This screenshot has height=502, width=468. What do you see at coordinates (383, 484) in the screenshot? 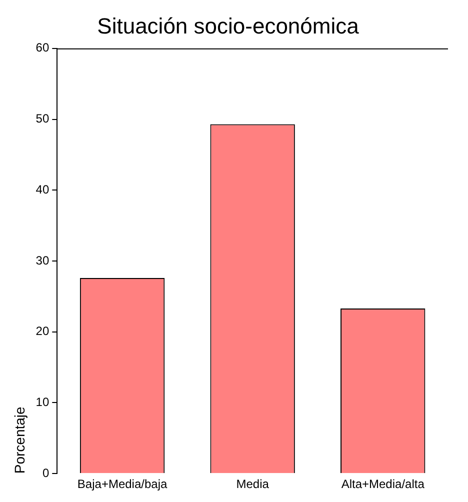
I see `x-tick-label: Alta+Media/alta` at bounding box center [383, 484].